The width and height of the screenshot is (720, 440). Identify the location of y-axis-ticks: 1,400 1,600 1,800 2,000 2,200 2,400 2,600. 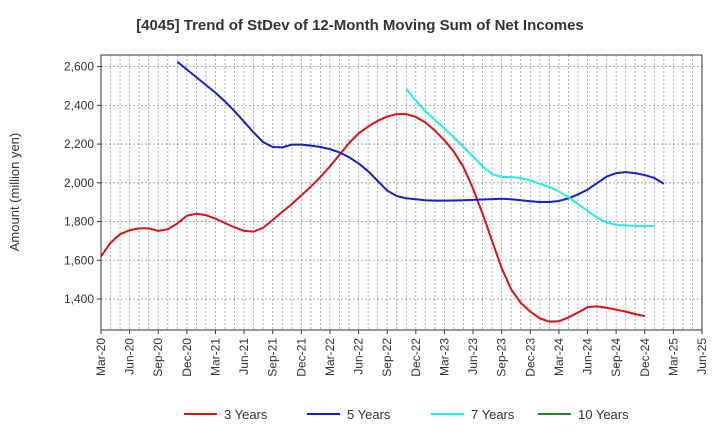
(82, 183).